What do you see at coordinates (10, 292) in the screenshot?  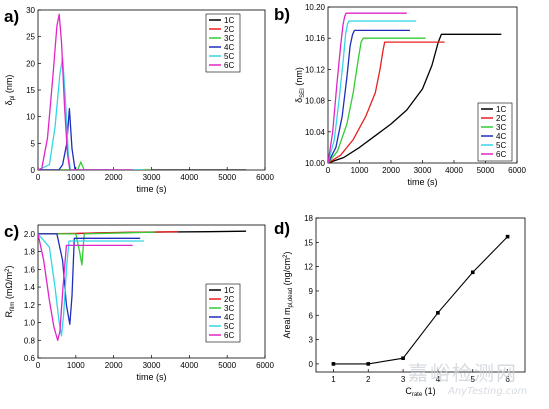 I see `y-axis-label: Rfilm (mΩ/m2)` at bounding box center [10, 292].